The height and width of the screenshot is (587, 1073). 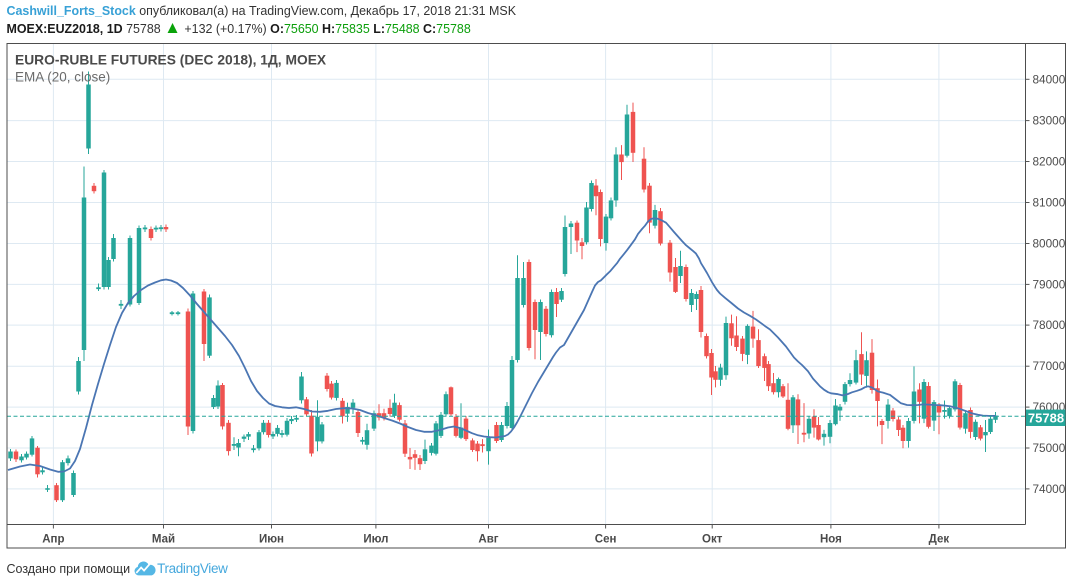 I want to click on svg-text: 80000, so click(x=1049, y=244).